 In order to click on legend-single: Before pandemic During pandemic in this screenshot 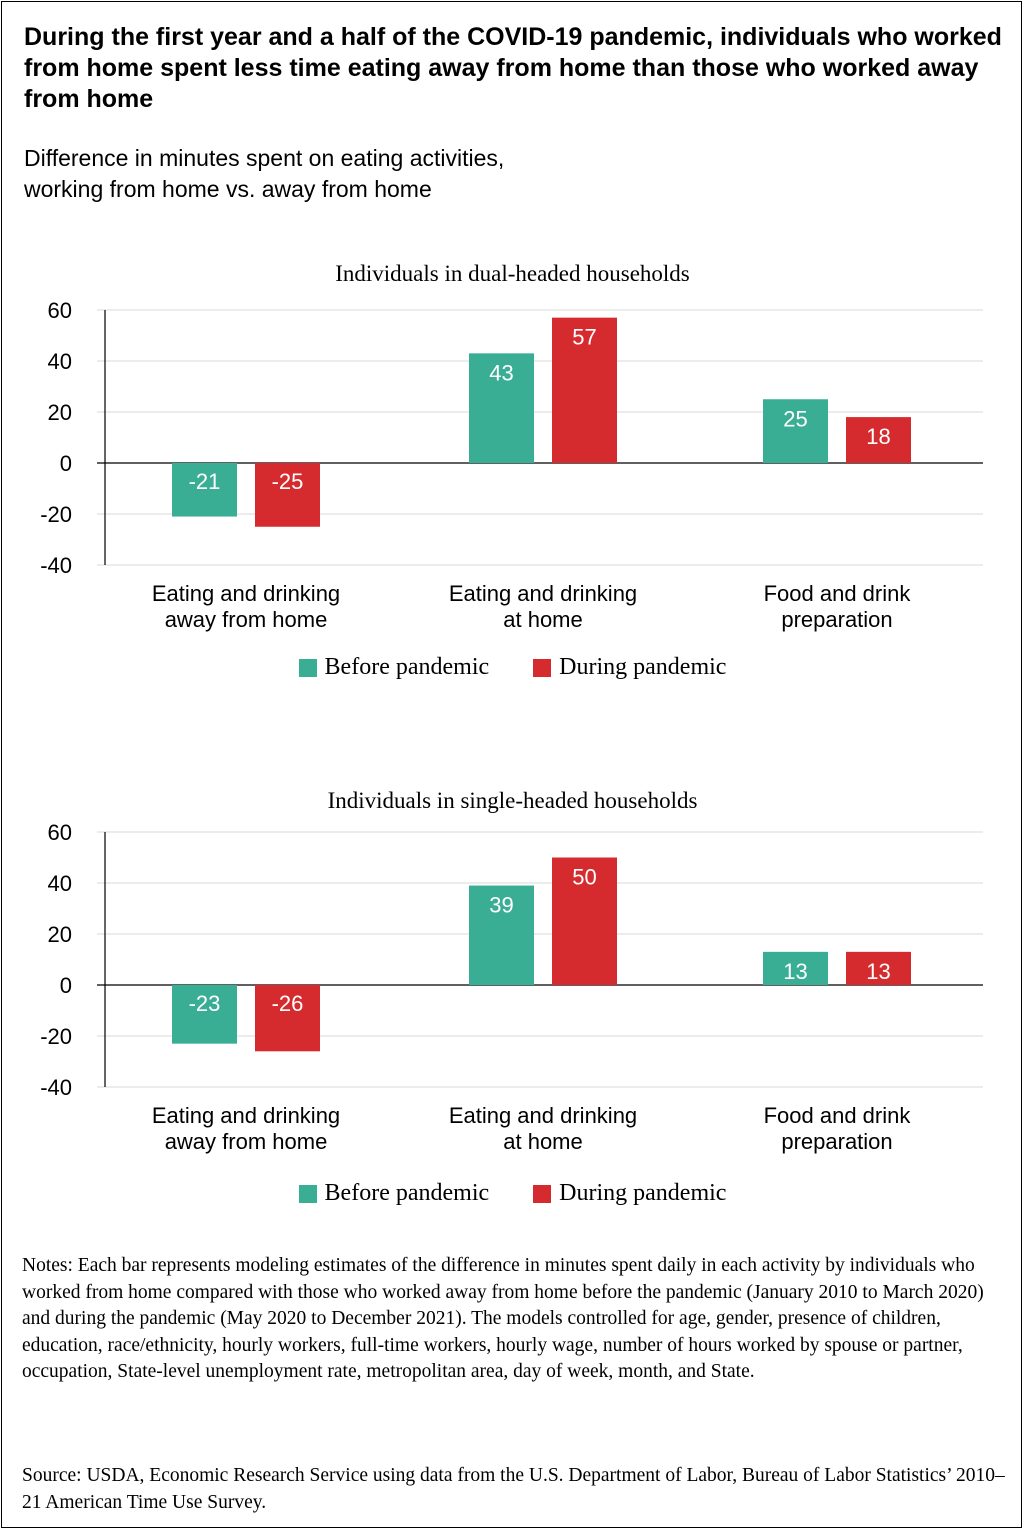, I will do `click(512, 1193)`.